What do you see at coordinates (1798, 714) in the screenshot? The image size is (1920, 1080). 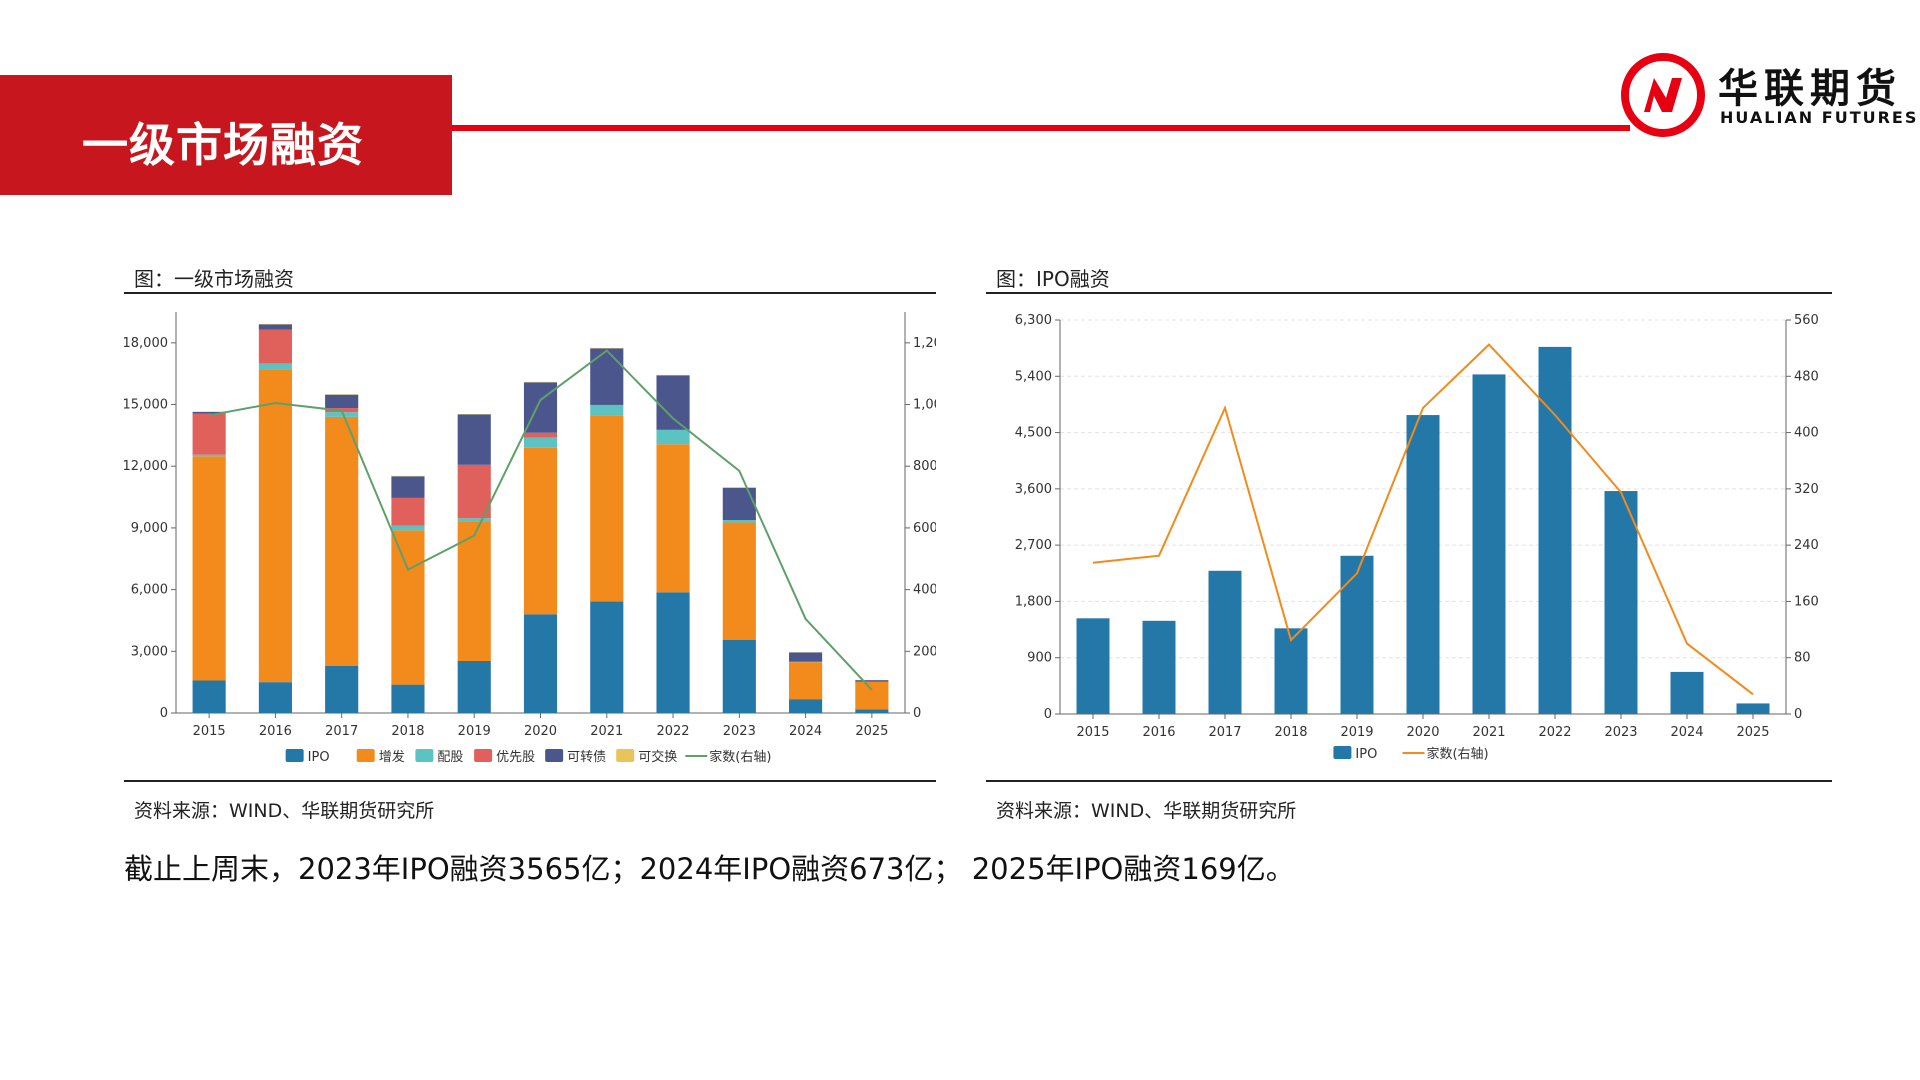 I see `y2-tick-label: 0` at bounding box center [1798, 714].